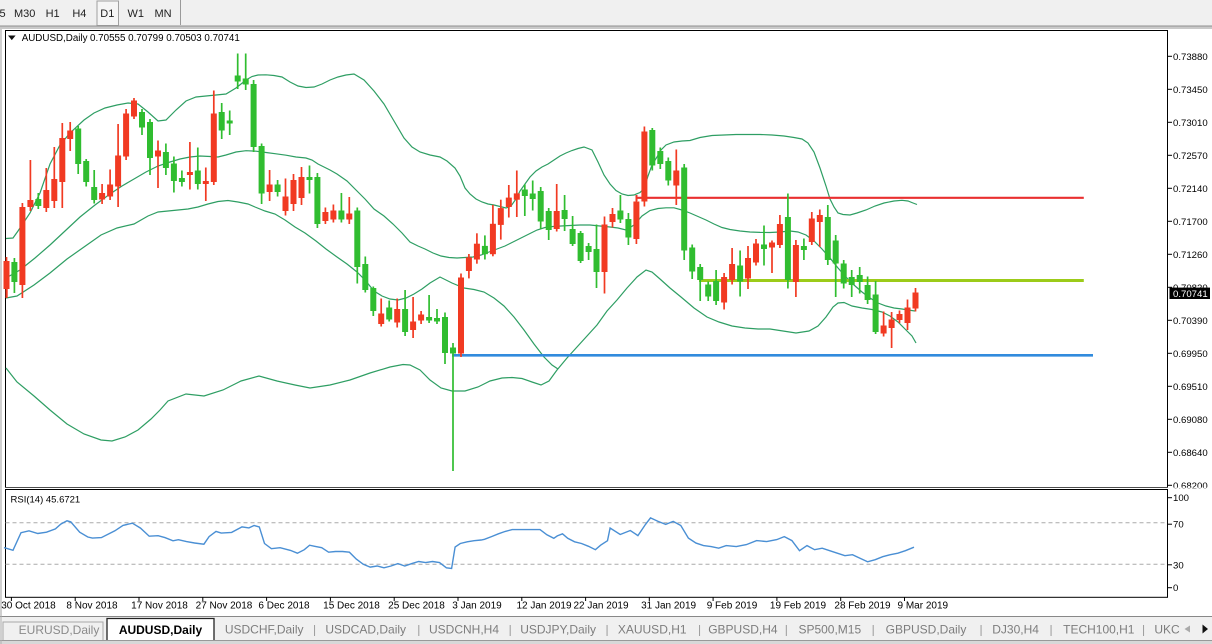  Describe the element at coordinates (92, 606) in the screenshot. I see `svg-text: 8 Nov 2018` at that location.